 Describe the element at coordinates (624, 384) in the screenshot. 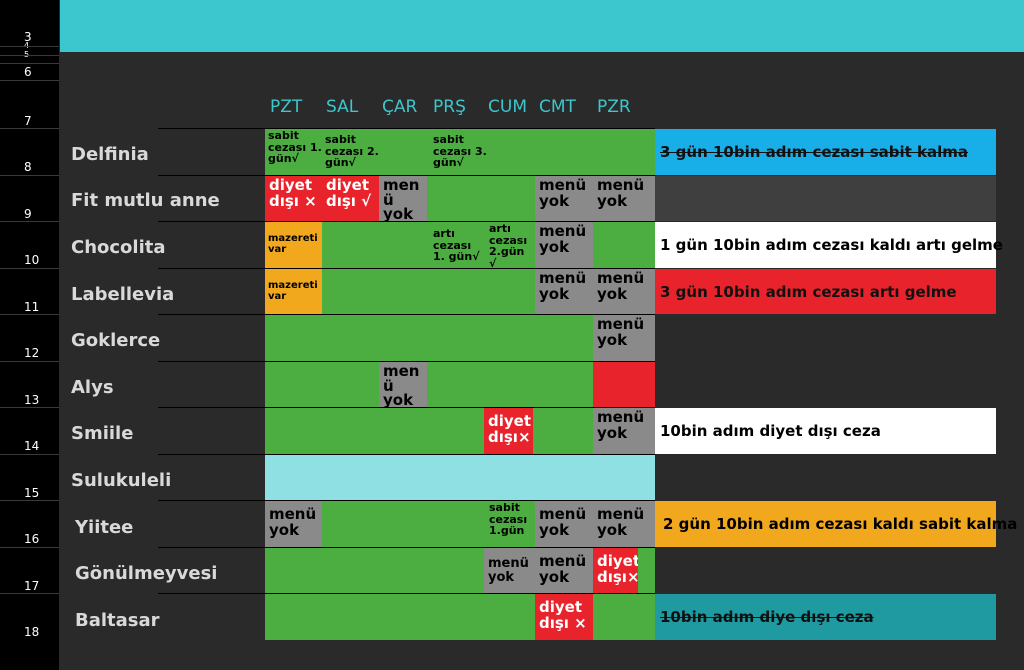

I see `cell-alys-pzr` at that location.